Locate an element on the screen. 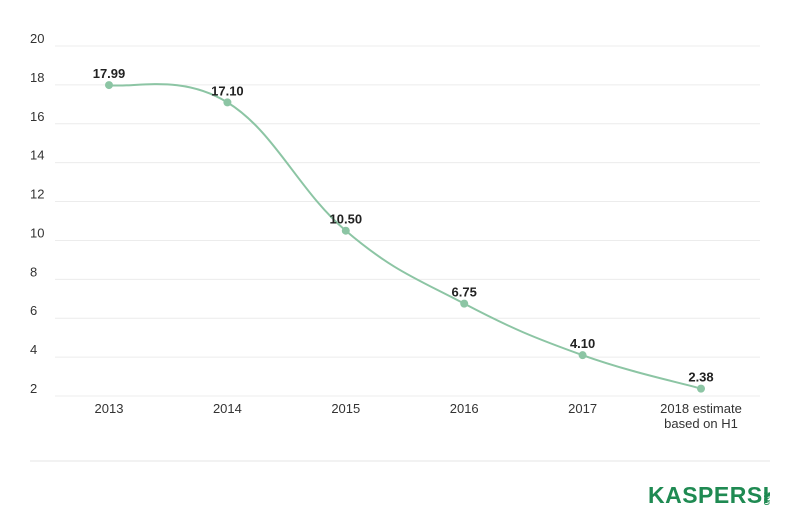  logo-lab-text: lab is located at coordinates (765, 499).